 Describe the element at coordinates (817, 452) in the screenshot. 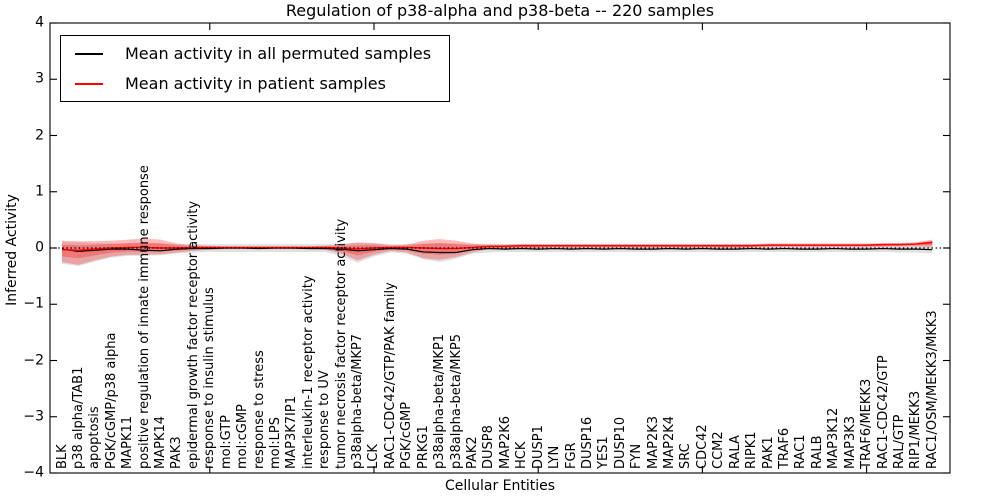

I see `x-category-label: RALB` at that location.